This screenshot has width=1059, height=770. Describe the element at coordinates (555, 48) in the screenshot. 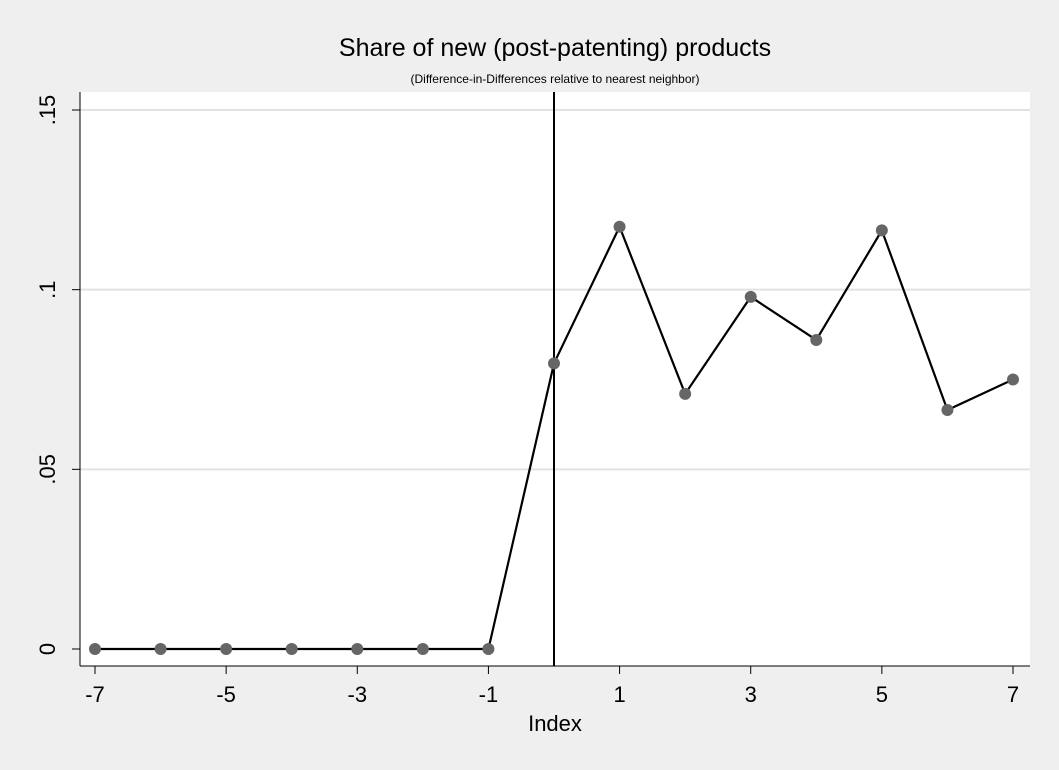

I see `chart-title: Share of new (post-patenting) products` at that location.